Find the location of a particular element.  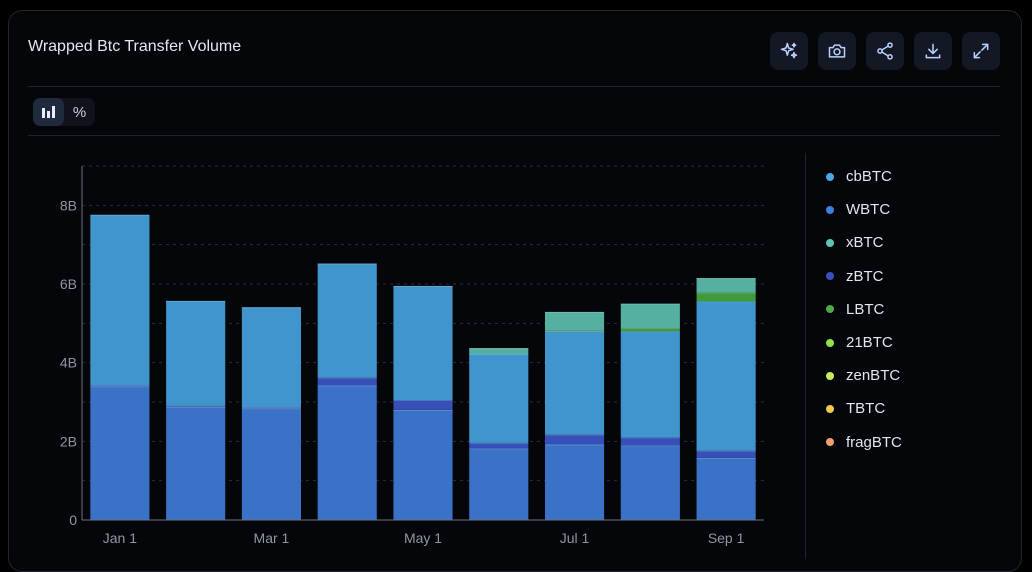

x-tick-label: Mar 1 is located at coordinates (272, 538).